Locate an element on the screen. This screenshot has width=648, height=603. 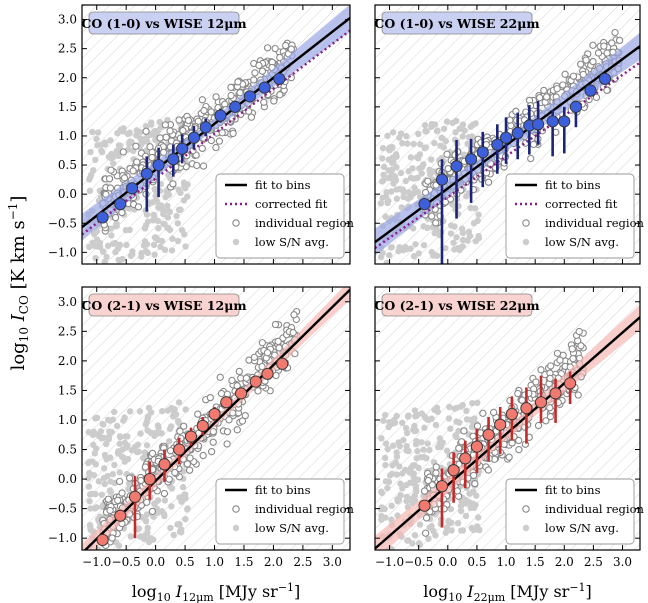
x-tick-label: 3.0 is located at coordinates (622, 562).